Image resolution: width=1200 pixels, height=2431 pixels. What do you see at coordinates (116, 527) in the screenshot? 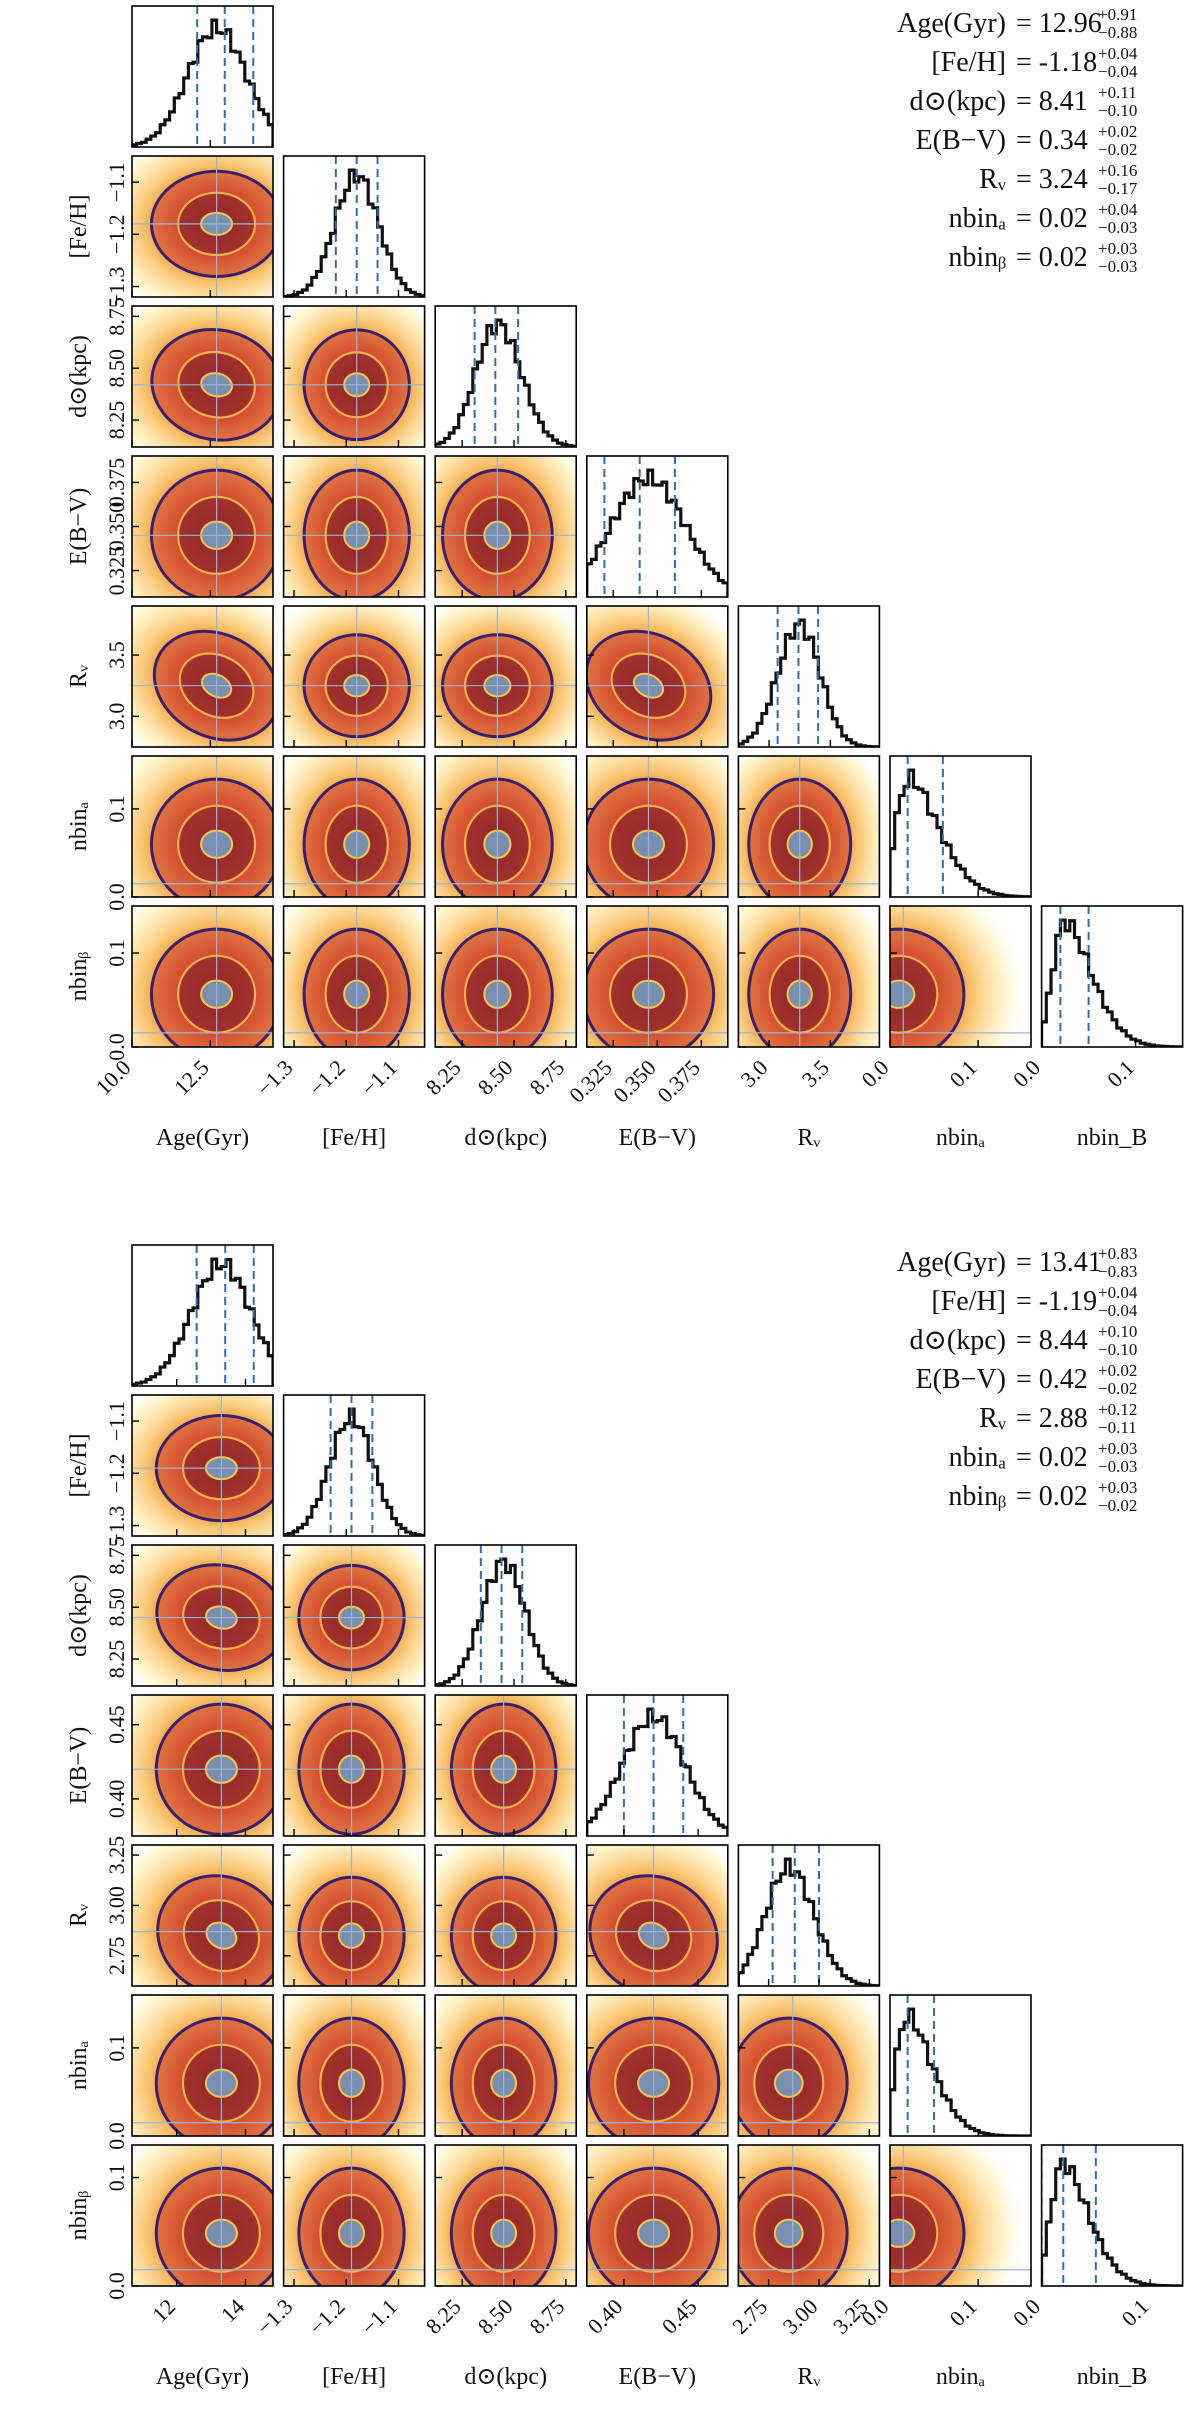
I see `ytick-label-3-1: 0.350` at bounding box center [116, 527].